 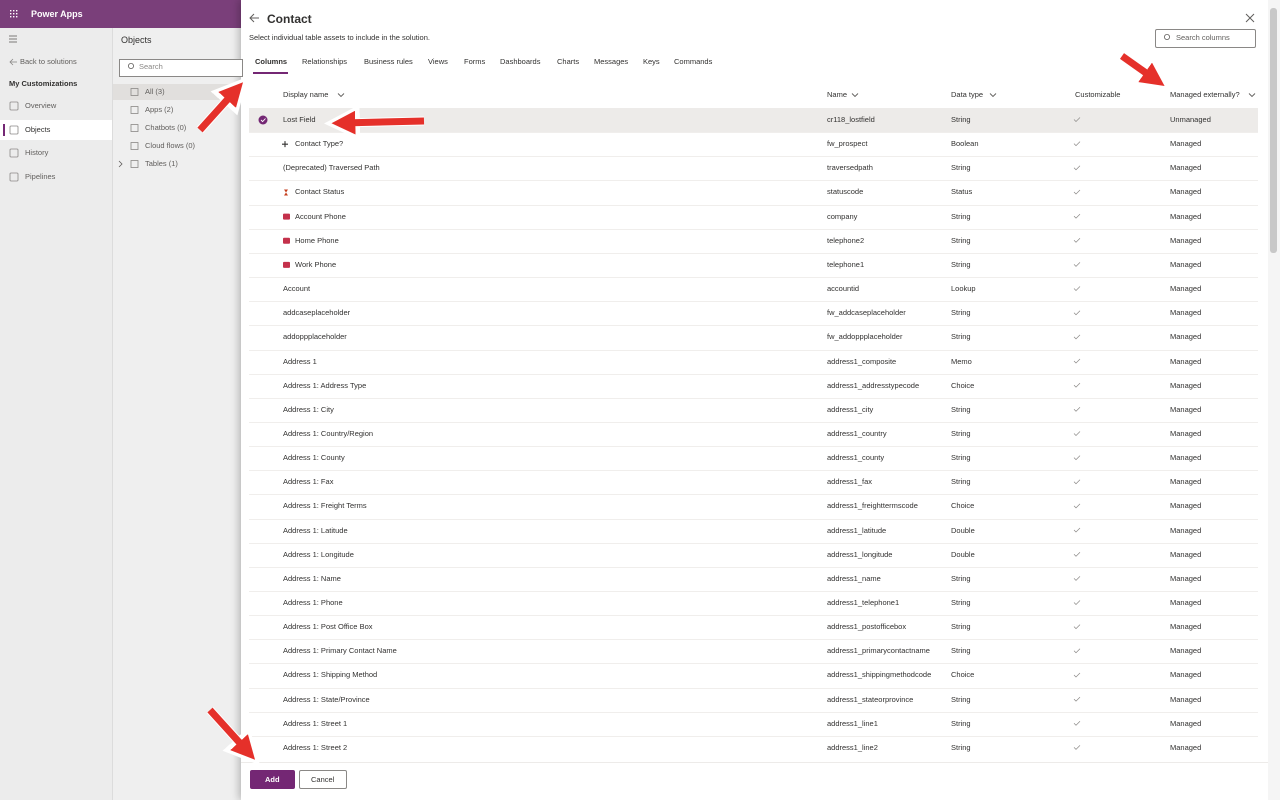 I want to click on column-header: Data type, so click(x=967, y=94).